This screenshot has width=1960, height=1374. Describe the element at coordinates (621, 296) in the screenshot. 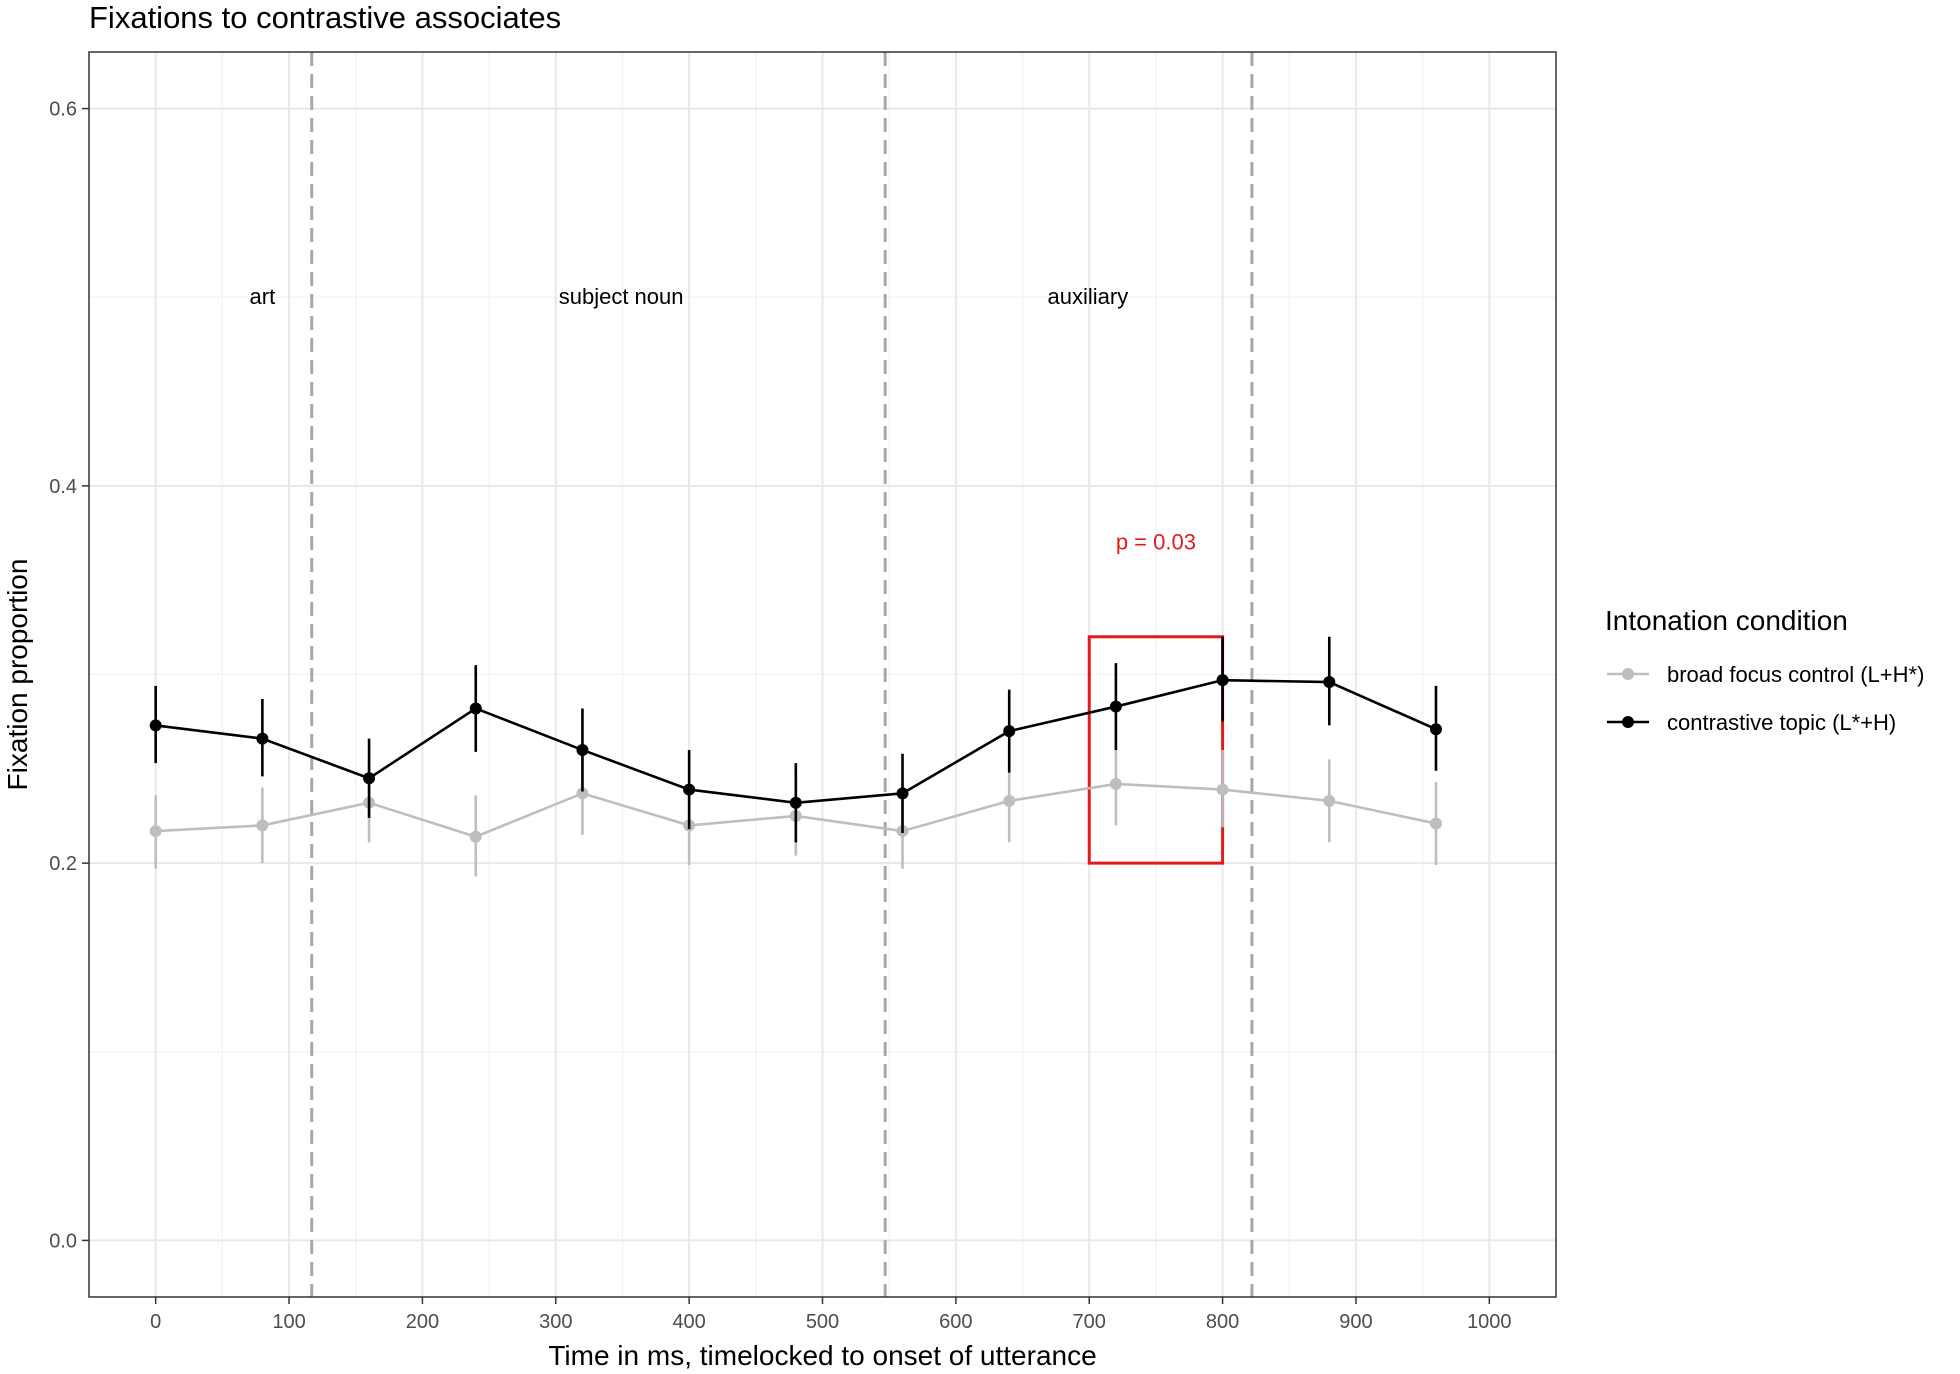

I see `annotation-label: subject noun` at that location.